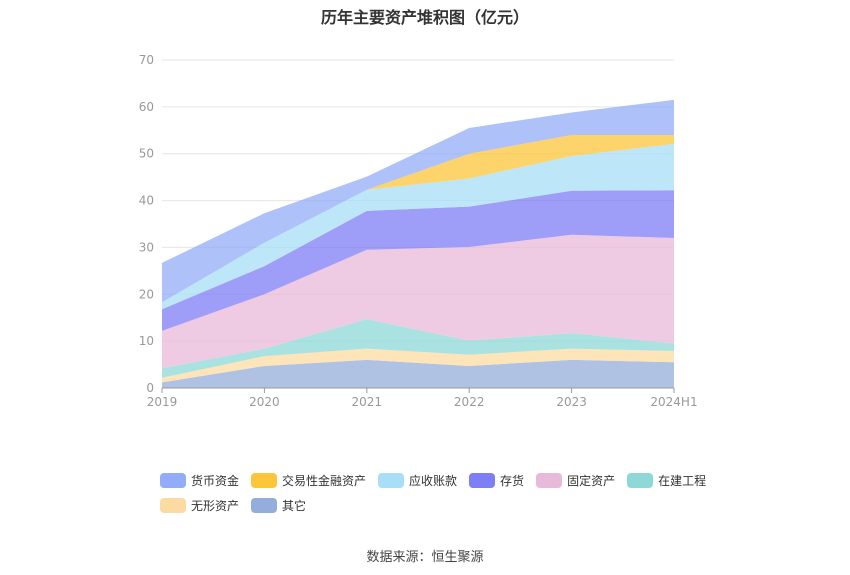 The width and height of the screenshot is (850, 575). I want to click on x-tick-label: 2019, so click(162, 402).